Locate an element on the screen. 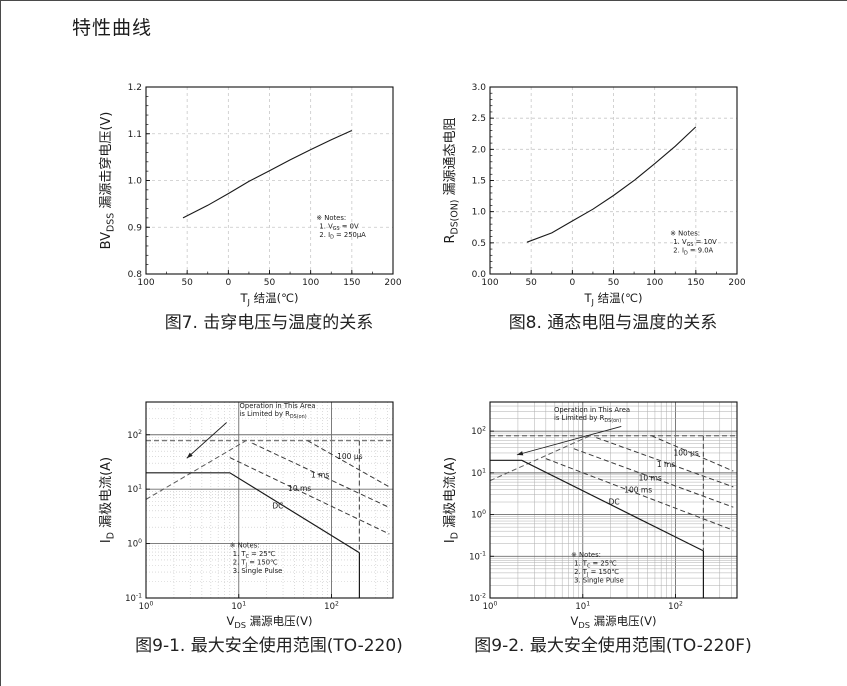 Image resolution: width=847 pixels, height=686 pixels. page-title: 特性曲线 is located at coordinates (112, 28).